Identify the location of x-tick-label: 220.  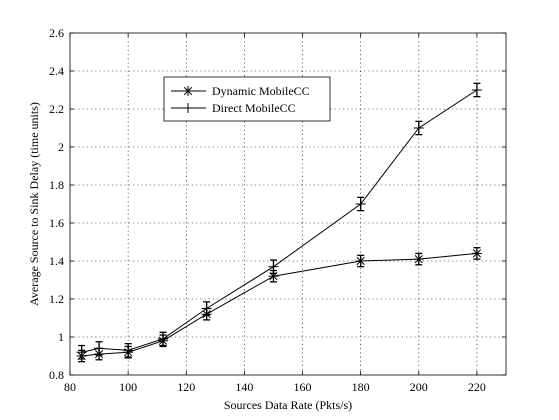
(477, 387).